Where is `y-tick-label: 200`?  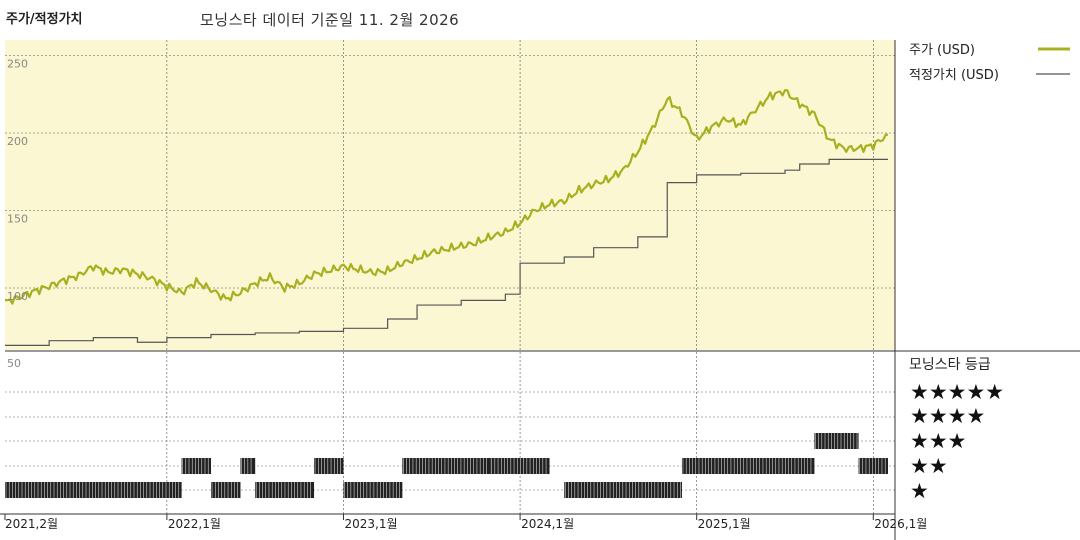 y-tick-label: 200 is located at coordinates (17, 141).